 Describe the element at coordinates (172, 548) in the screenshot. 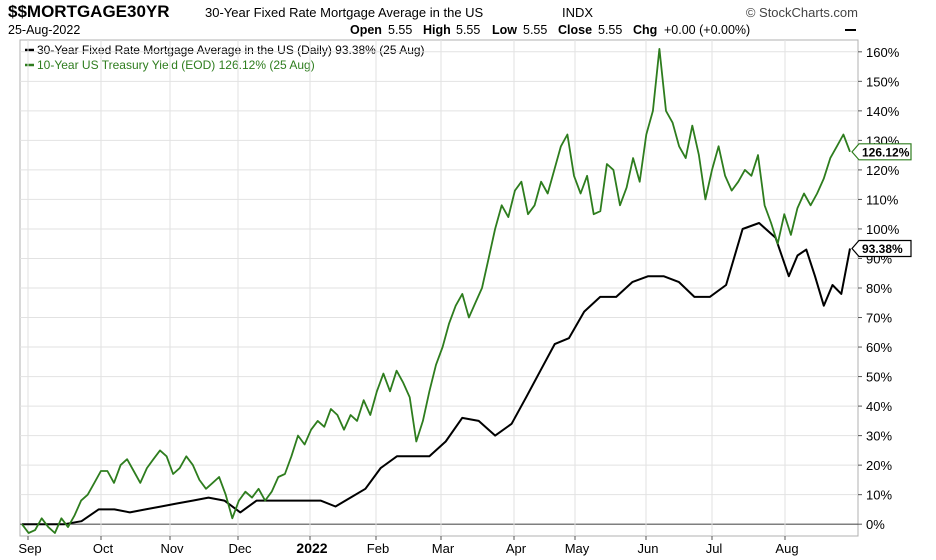

I see `x-tick-label: Nov` at that location.